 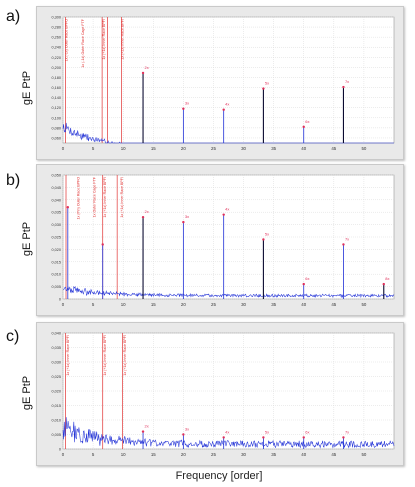 I want to click on y-tick-label: 0,220, so click(x=56, y=58).